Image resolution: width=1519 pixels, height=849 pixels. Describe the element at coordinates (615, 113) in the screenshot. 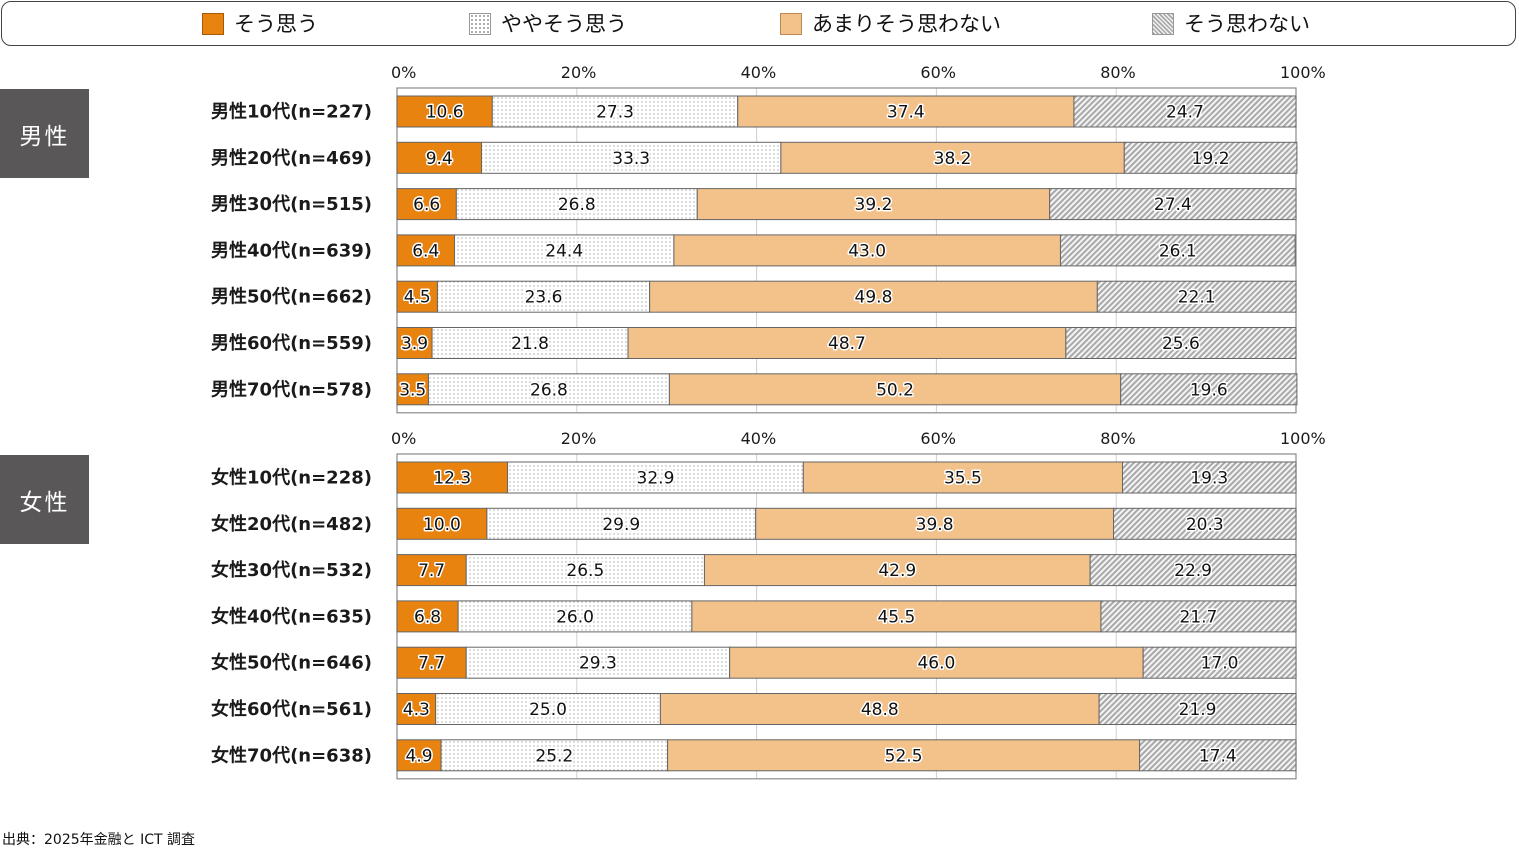

I see `data-label: 27.3` at that location.